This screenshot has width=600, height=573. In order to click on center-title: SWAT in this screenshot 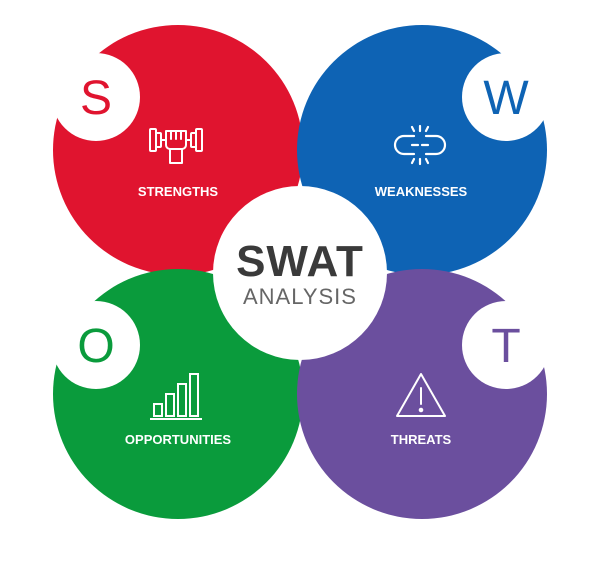, I will do `click(300, 261)`.